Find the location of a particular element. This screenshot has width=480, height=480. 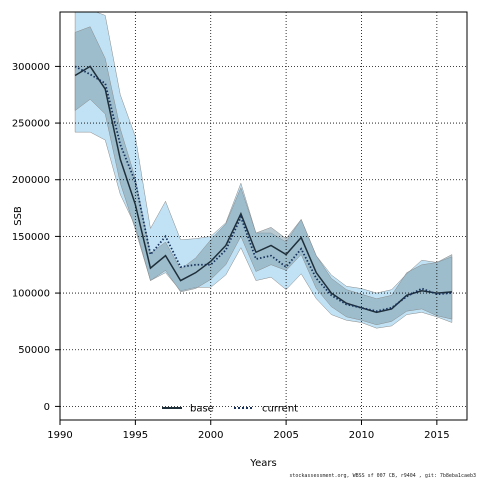

y-tick-label: 150000 is located at coordinates (31, 237).